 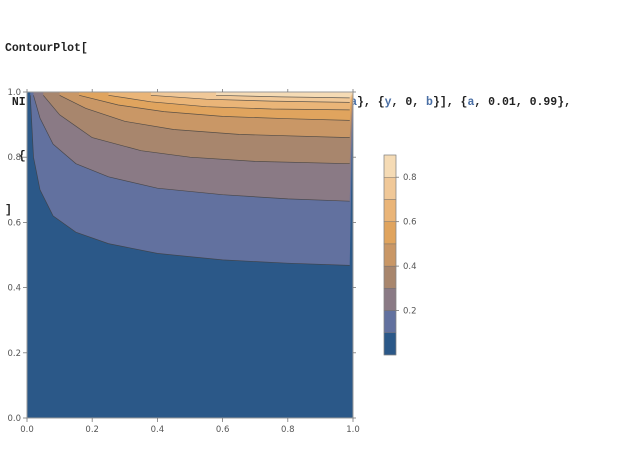 I want to click on x-tick-label: 0.0, so click(x=27, y=430).